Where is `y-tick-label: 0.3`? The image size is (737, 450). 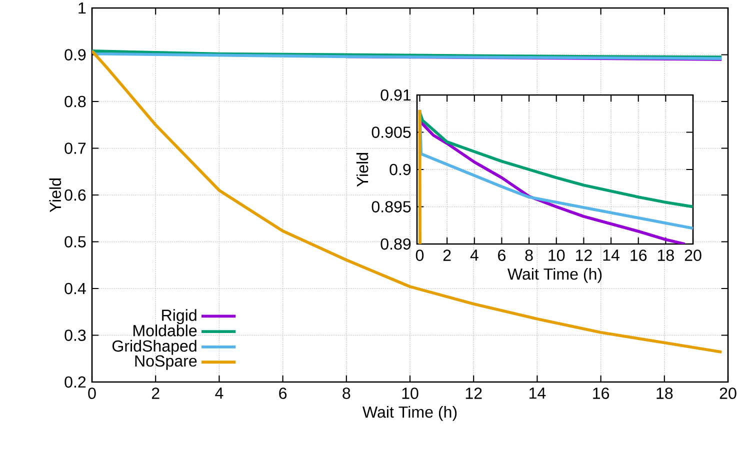
y-tick-label: 0.3 is located at coordinates (75, 335).